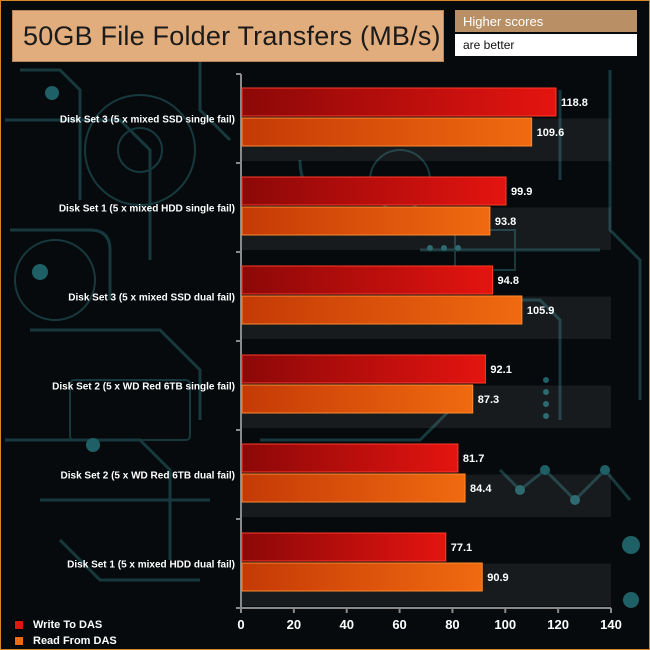 The image size is (650, 650). What do you see at coordinates (481, 489) in the screenshot?
I see `data-label: 84.4` at bounding box center [481, 489].